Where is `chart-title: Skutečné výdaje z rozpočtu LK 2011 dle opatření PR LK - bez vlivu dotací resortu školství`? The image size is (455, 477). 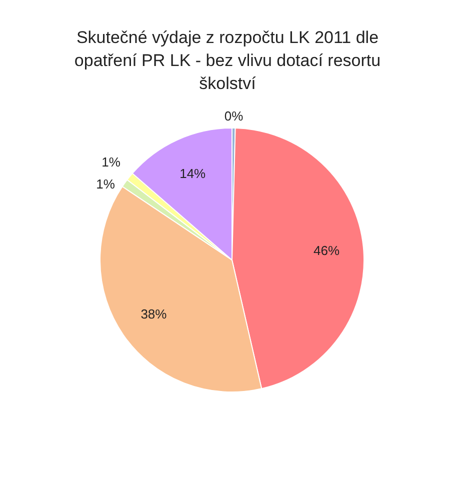 chart-title: Skutečné výdaje z rozpočtu LK 2011 dle opatření PR LK - bez vlivu dotací resortu školství is located at coordinates (227, 61).